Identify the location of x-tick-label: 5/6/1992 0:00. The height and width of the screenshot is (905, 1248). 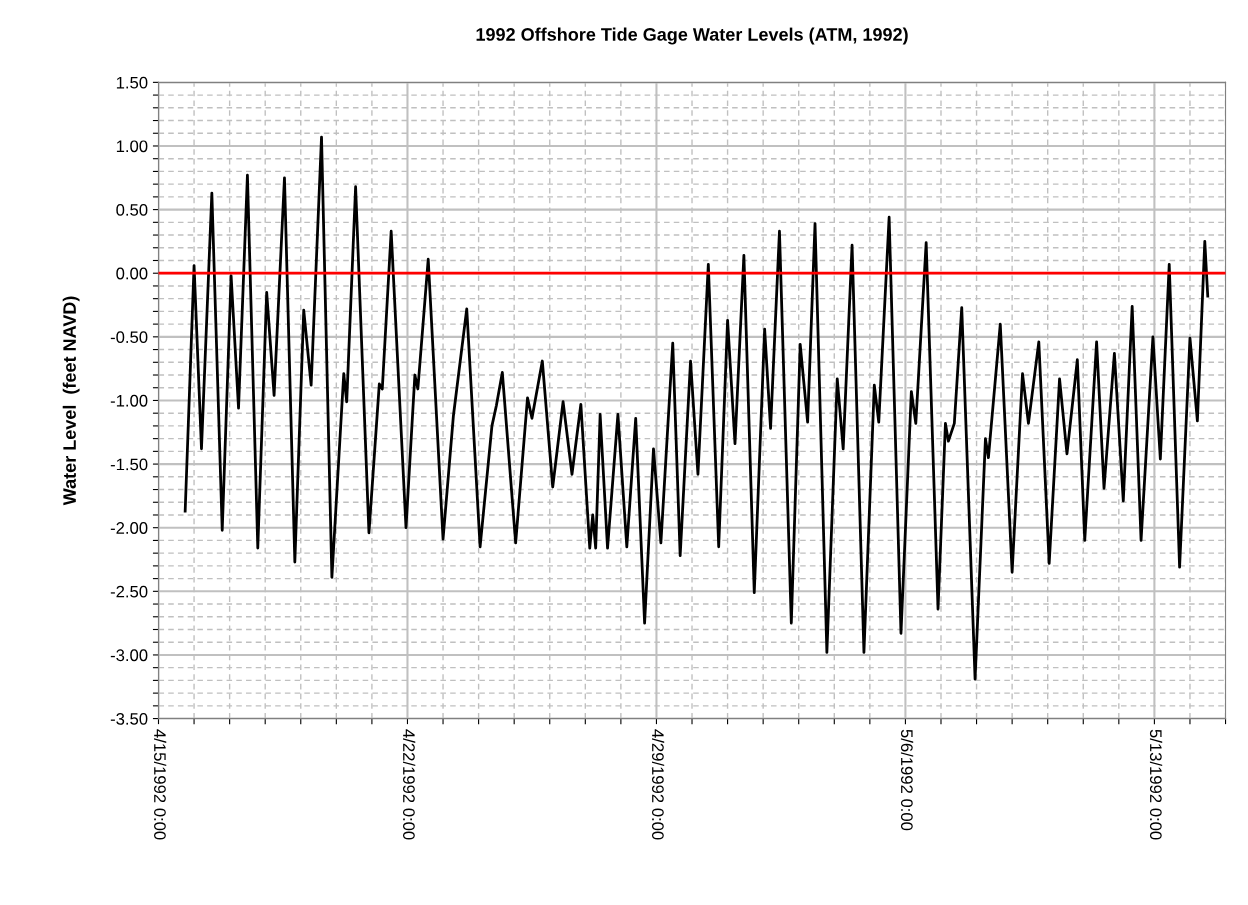
(907, 780).